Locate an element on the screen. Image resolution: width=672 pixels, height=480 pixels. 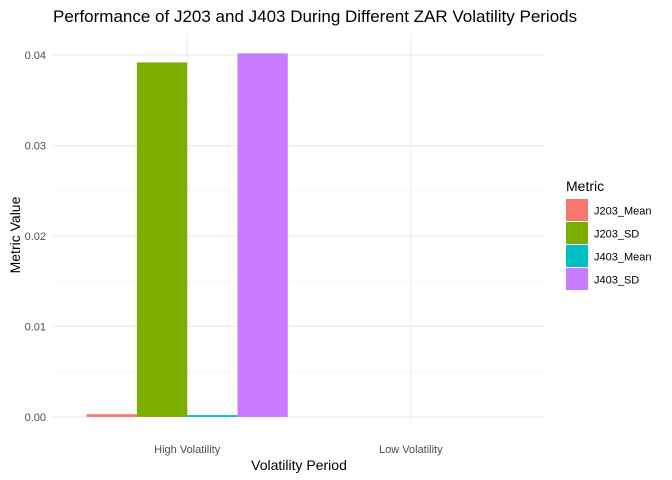
x-axis-ticks: High Volatility Low Volatility is located at coordinates (298, 450).